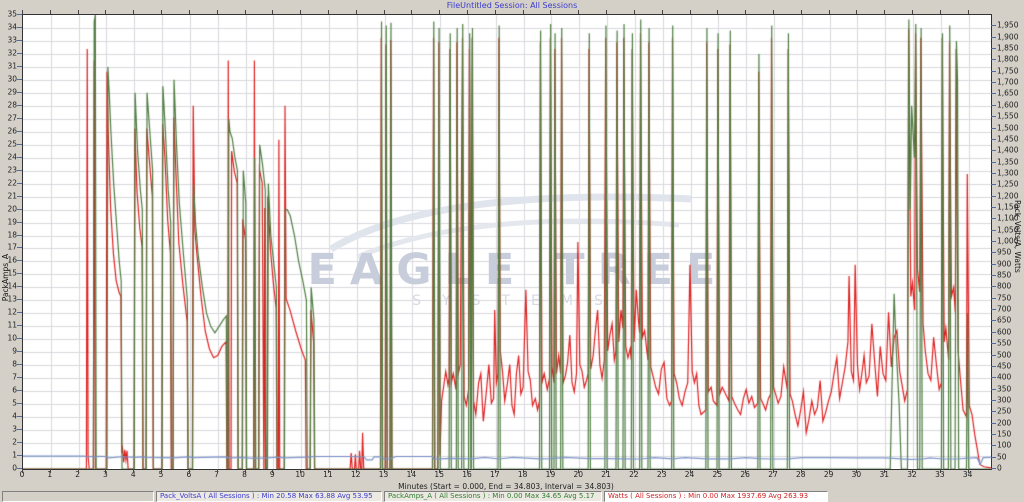 Image resolution: width=1024 pixels, height=502 pixels. I want to click on right-tick-label: 1,450, so click(1008, 139).